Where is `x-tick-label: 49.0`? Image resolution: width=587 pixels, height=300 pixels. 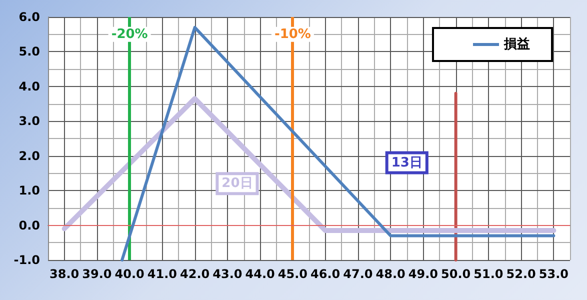
x-tick-label: 49.0 is located at coordinates (423, 274).